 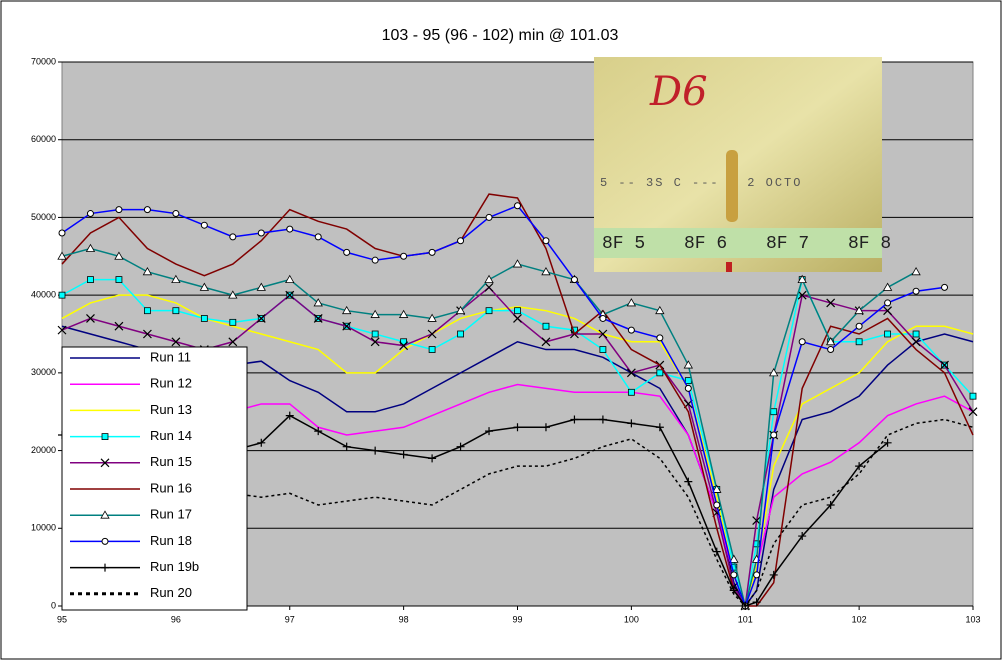 I want to click on y-tick-label: 10000, so click(x=43, y=528).